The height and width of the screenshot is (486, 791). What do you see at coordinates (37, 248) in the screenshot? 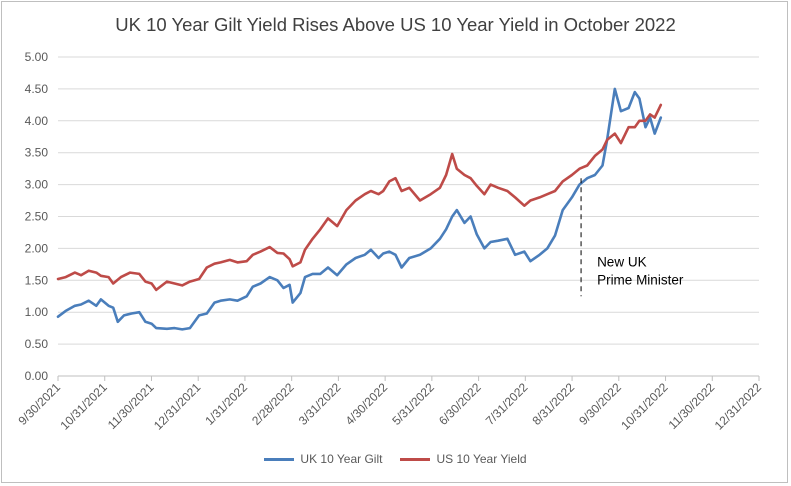
I see `y-tick-label: 2.00` at bounding box center [37, 248].